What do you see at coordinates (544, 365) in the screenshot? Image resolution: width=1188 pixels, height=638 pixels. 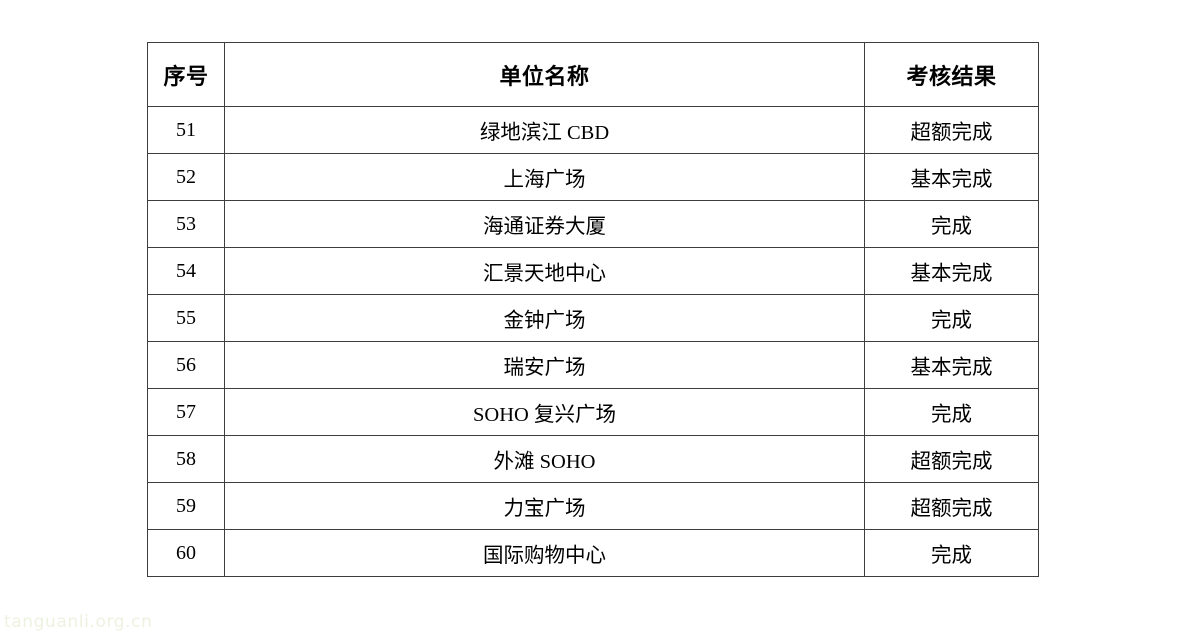 I see `cell-name: 瑞安广场` at bounding box center [544, 365].